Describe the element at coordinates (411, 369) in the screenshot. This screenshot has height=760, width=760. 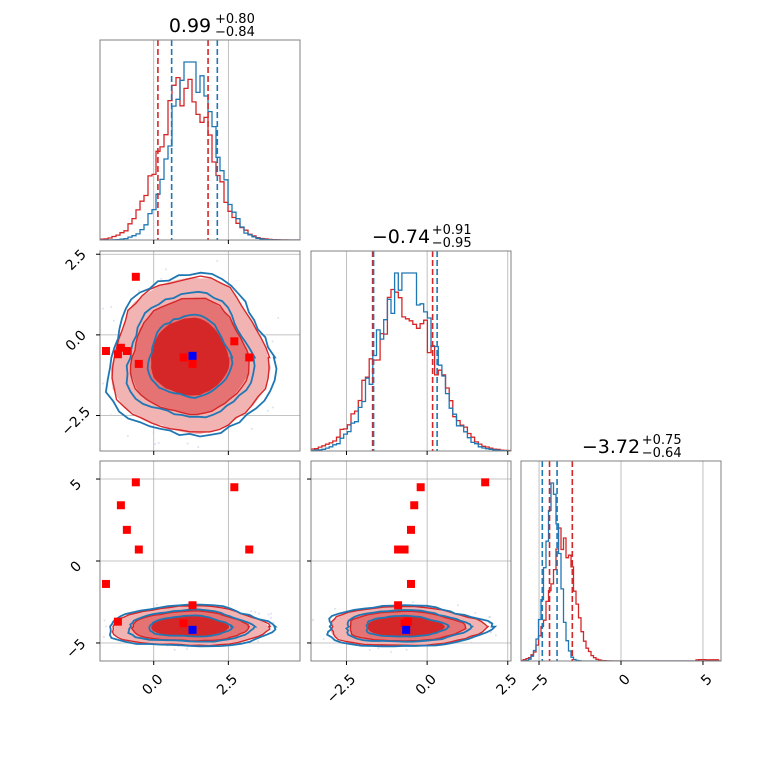
I see `histogram-red` at that location.